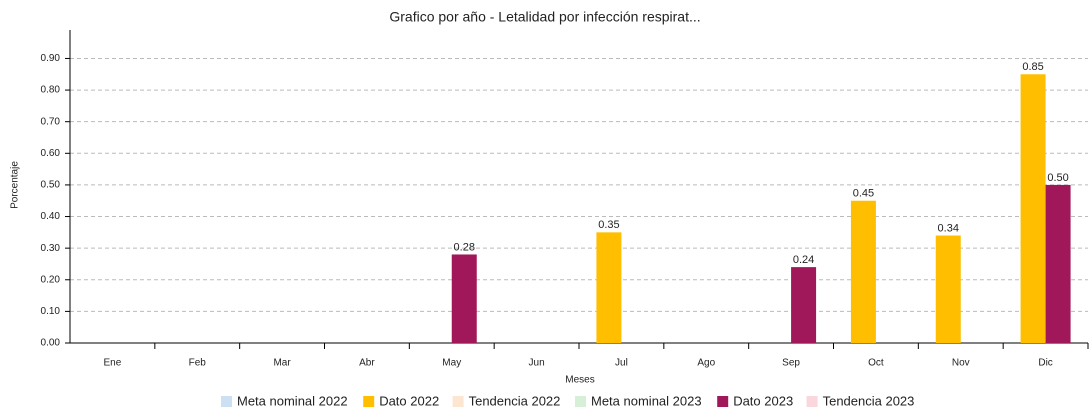 This screenshot has height=413, width=1089. I want to click on data-label: 0.35, so click(608, 225).